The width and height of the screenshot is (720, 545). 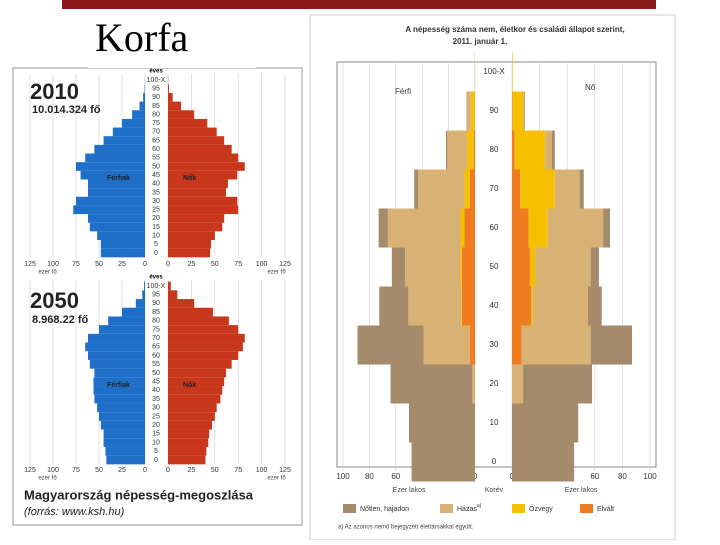 I want to click on caption: Magyarország népesség-megoszlása, so click(x=139, y=494).